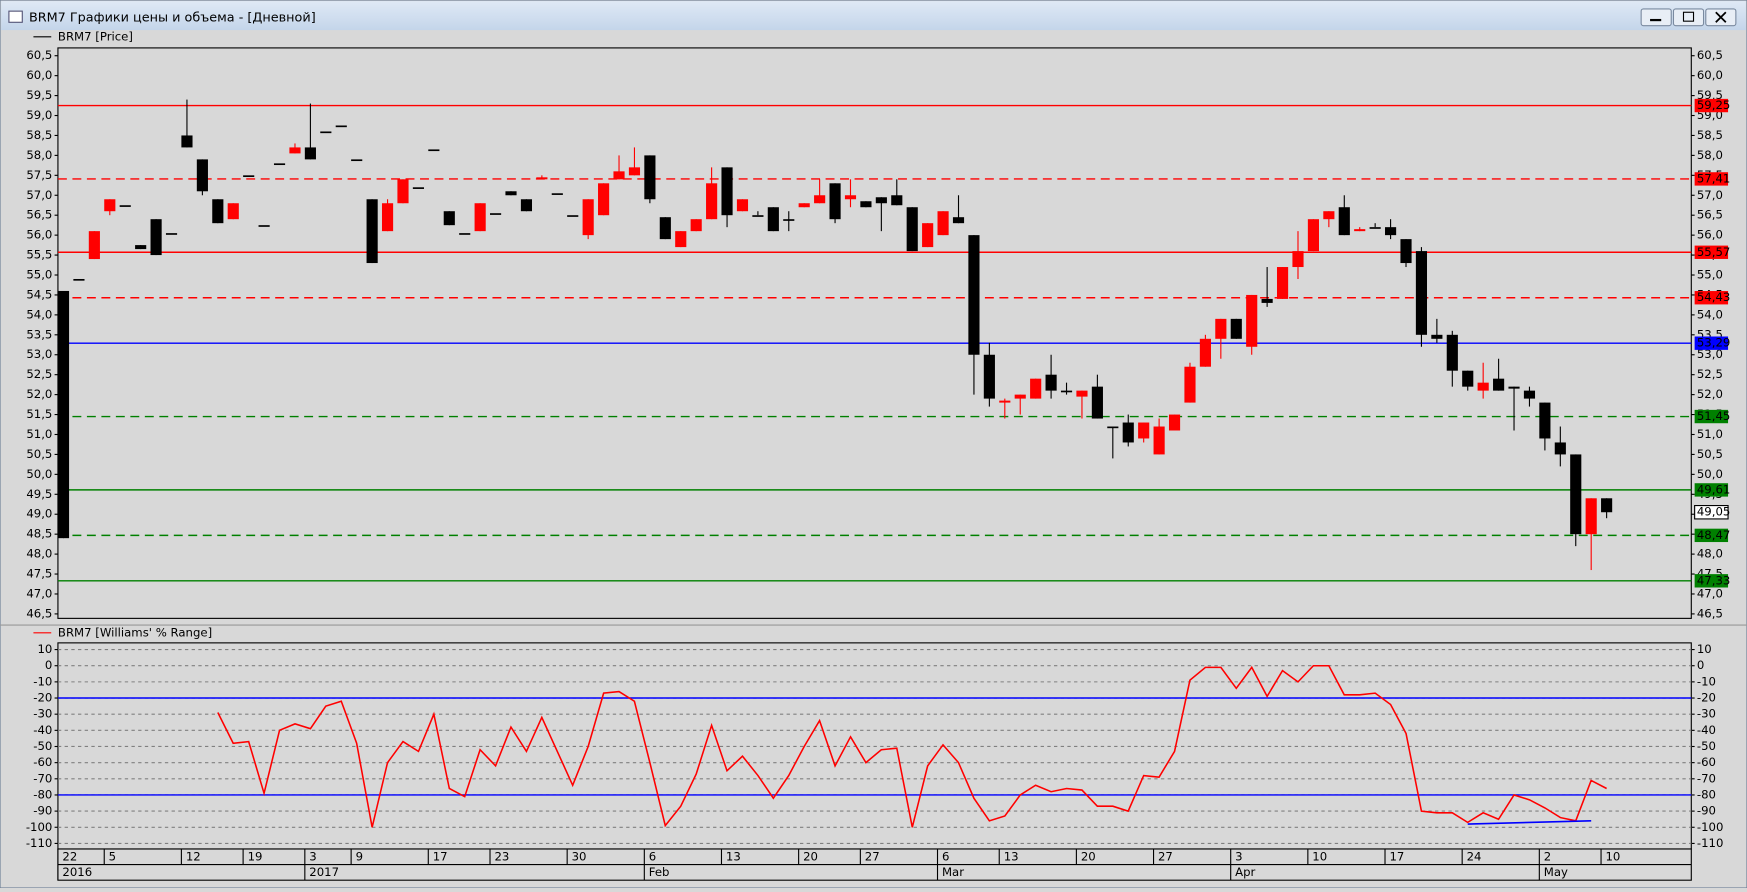 This screenshot has width=1747, height=892. Describe the element at coordinates (1656, 17) in the screenshot. I see `minimize-button` at that location.